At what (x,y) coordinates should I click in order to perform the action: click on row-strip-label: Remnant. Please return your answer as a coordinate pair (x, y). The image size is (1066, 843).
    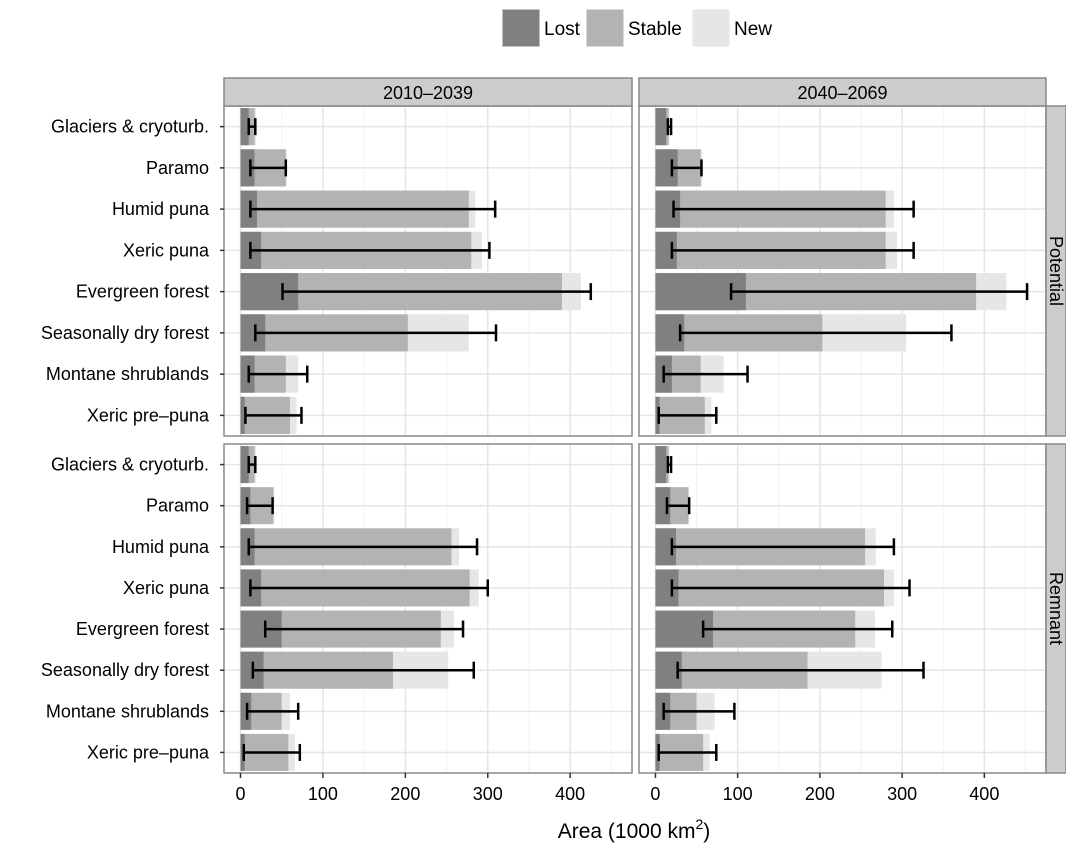
    Looking at the image, I should click on (1056, 608).